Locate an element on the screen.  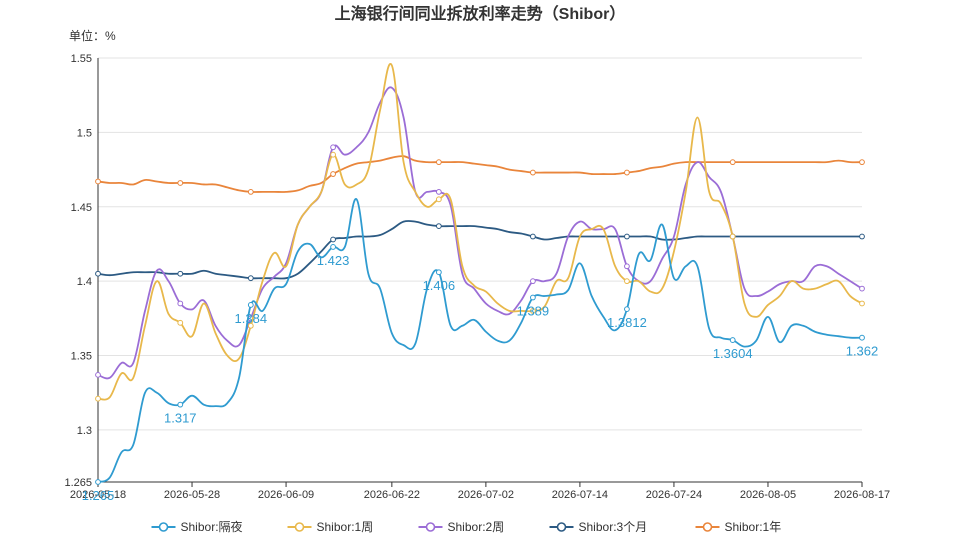
data-label: 1.3604 is located at coordinates (733, 353).